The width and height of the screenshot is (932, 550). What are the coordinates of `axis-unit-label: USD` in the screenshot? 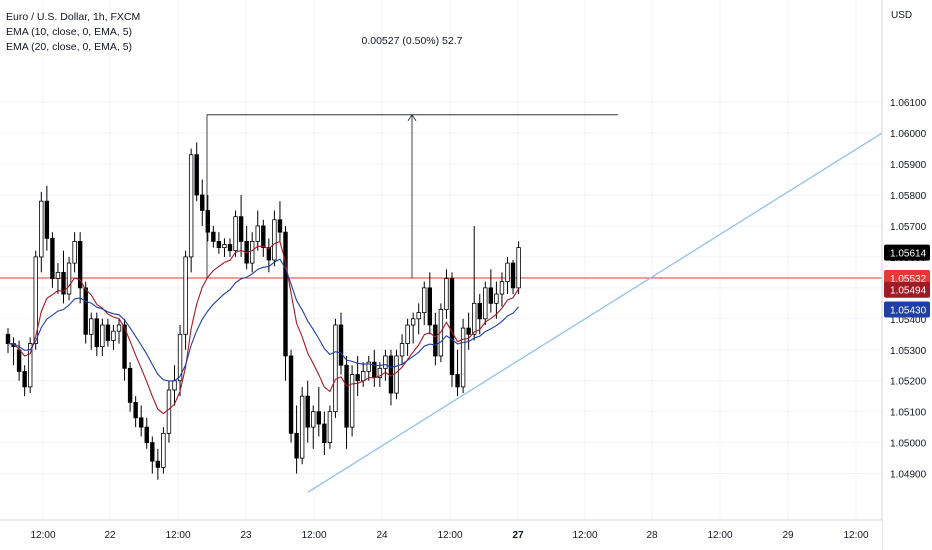 It's located at (901, 15).